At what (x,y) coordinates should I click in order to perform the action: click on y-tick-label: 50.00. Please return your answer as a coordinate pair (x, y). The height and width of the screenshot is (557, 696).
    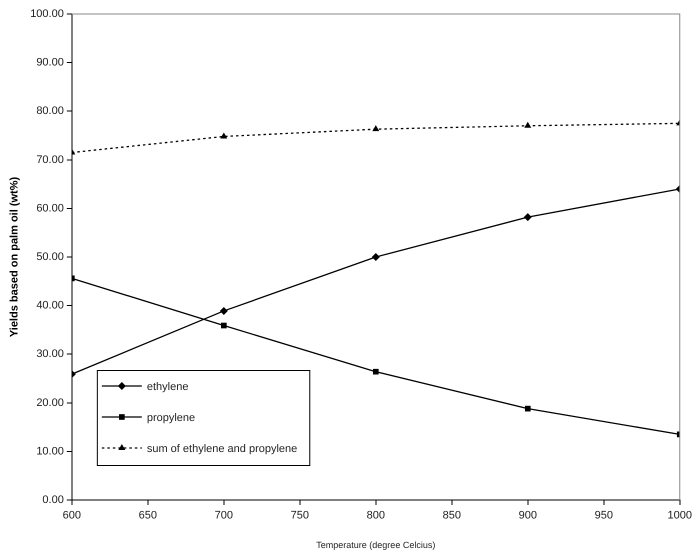
    Looking at the image, I should click on (50, 257).